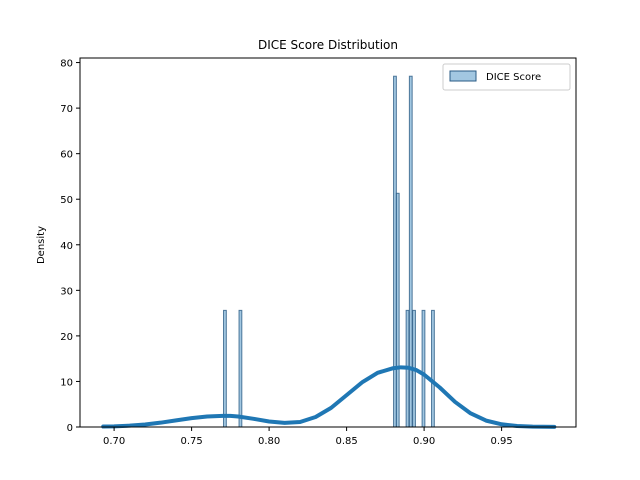 This screenshot has height=480, width=640. What do you see at coordinates (70, 428) in the screenshot?
I see `y-tick-label: 0` at bounding box center [70, 428].